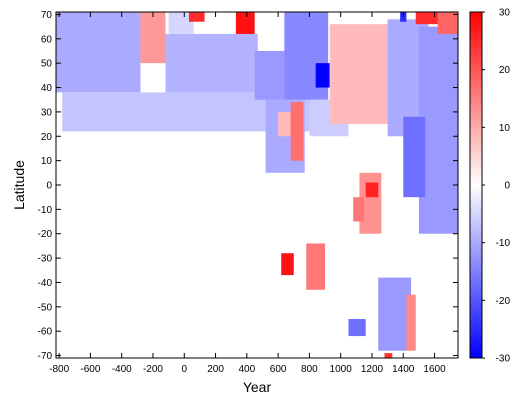 The image size is (518, 399). Describe the element at coordinates (496, 186) in the screenshot. I see `colorbar-ticks: 30 20 10 0 -10 -20 -30` at that location.